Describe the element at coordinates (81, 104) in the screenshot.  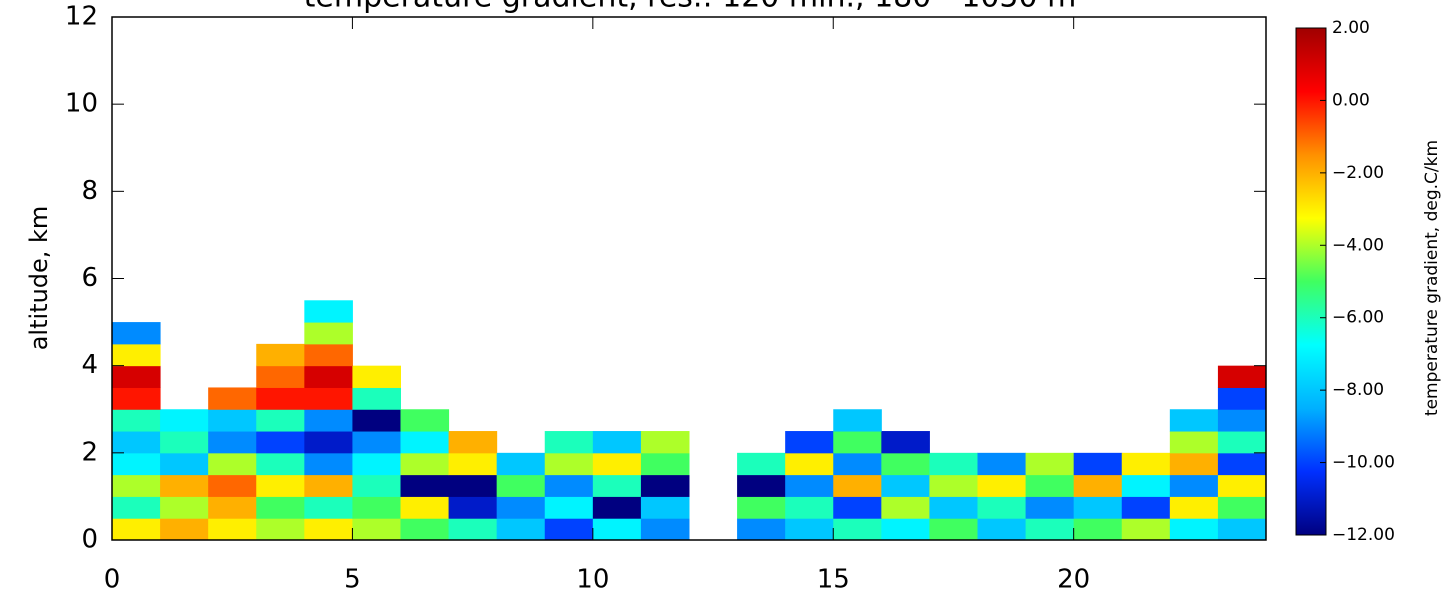
I see `y-tick-label: 10` at that location.